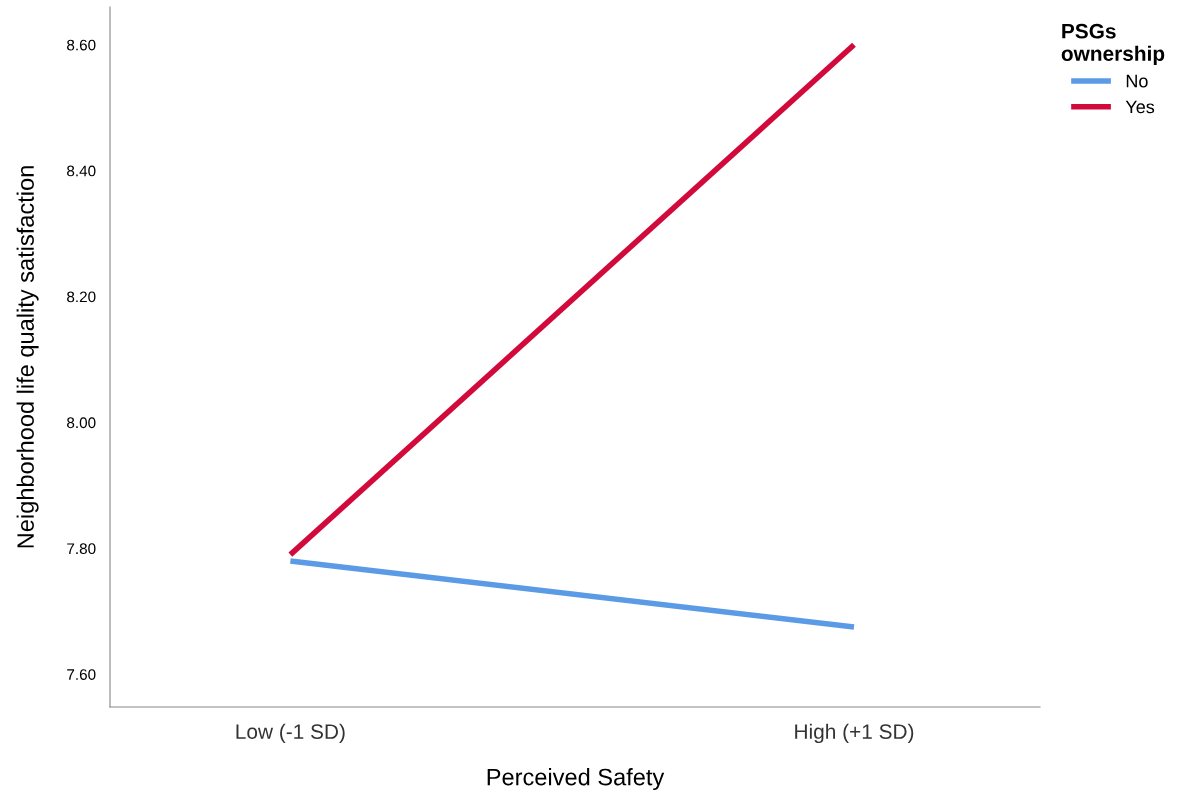 This screenshot has width=1190, height=801. What do you see at coordinates (81, 674) in the screenshot?
I see `y-tick-label: 7.60` at bounding box center [81, 674].